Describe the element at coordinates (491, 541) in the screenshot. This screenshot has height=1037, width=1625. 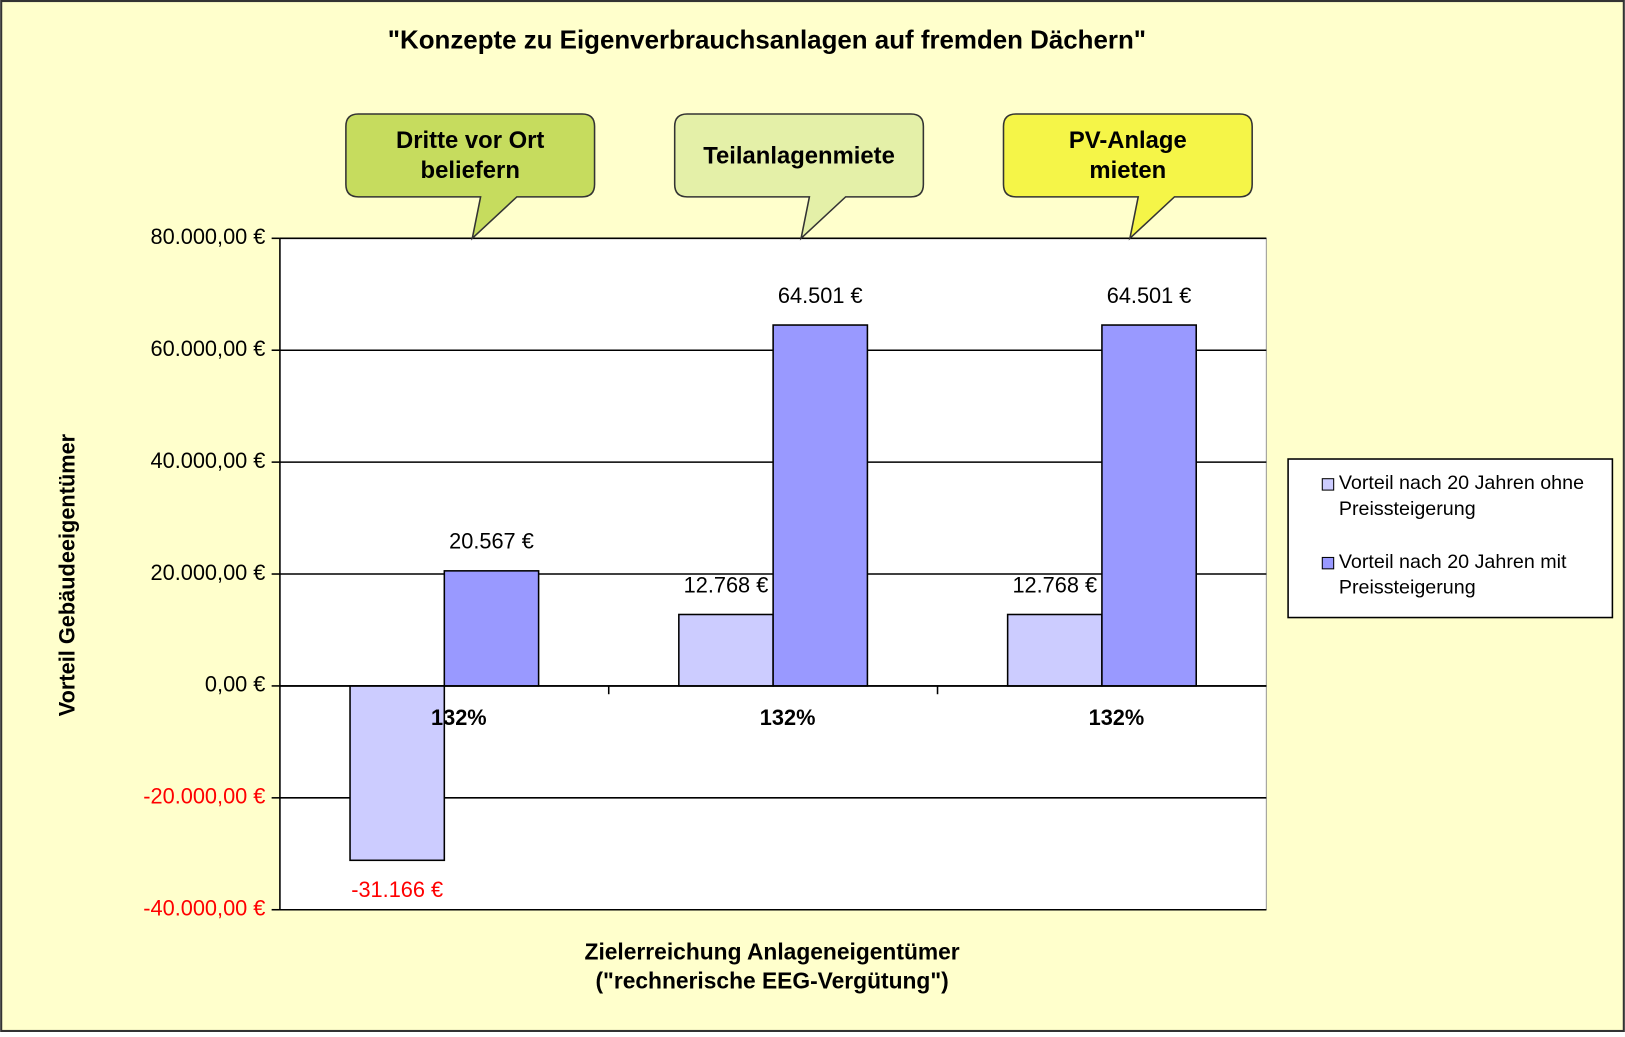
I see `data-label: 20.567 €` at that location.